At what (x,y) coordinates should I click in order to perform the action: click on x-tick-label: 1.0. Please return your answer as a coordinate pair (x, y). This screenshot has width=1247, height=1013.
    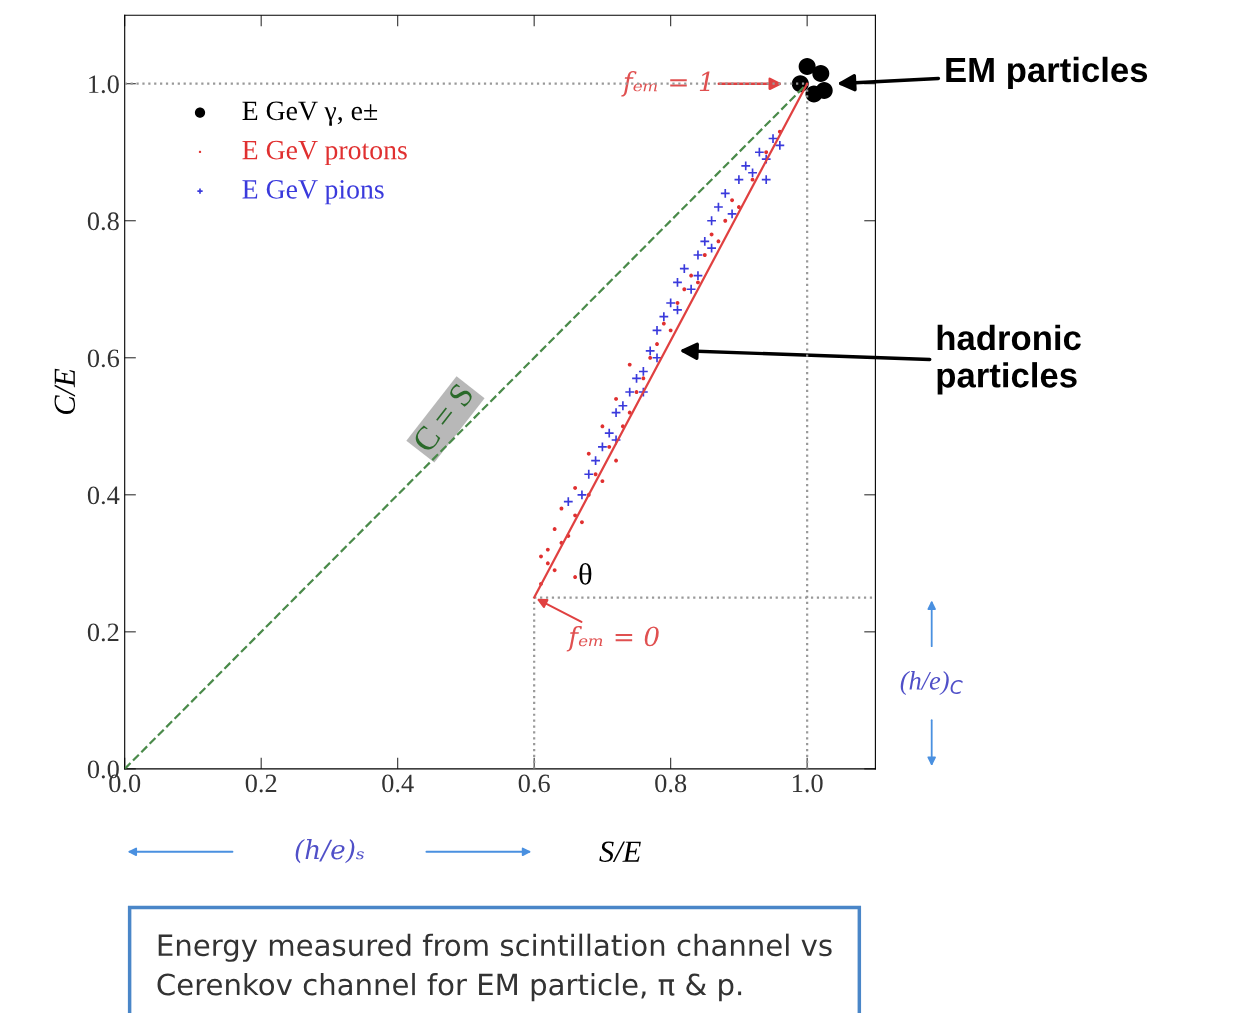
    Looking at the image, I should click on (807, 783).